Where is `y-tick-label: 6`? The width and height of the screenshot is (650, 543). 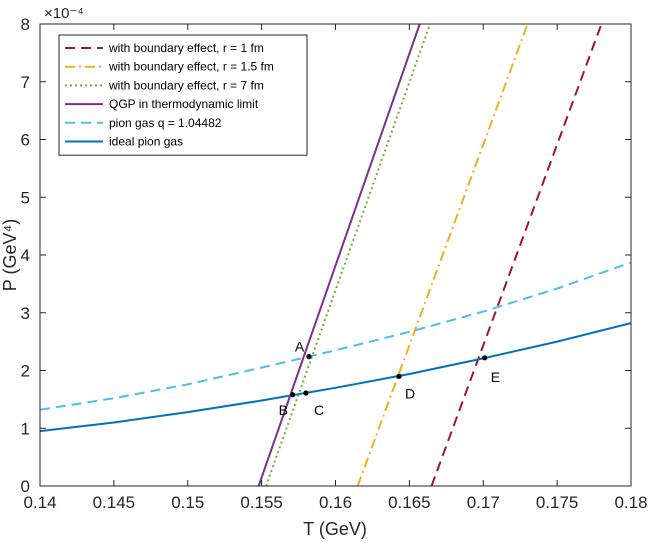 y-tick-label: 6 is located at coordinates (25, 140).